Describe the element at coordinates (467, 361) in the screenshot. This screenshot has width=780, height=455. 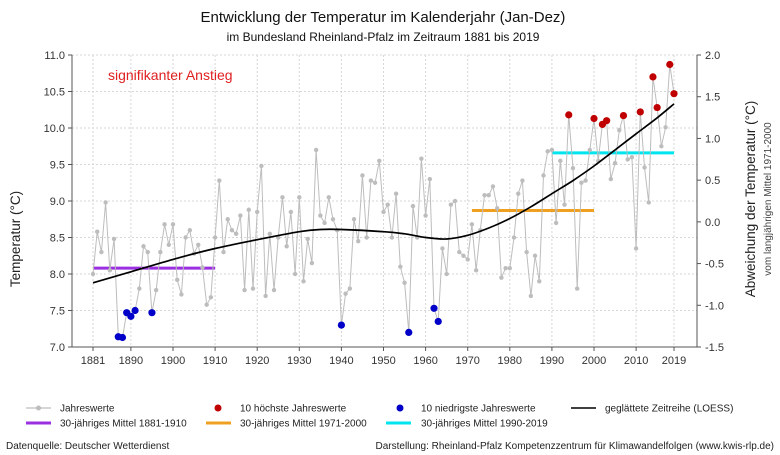
I see `x-tick-label: 1970` at that location.